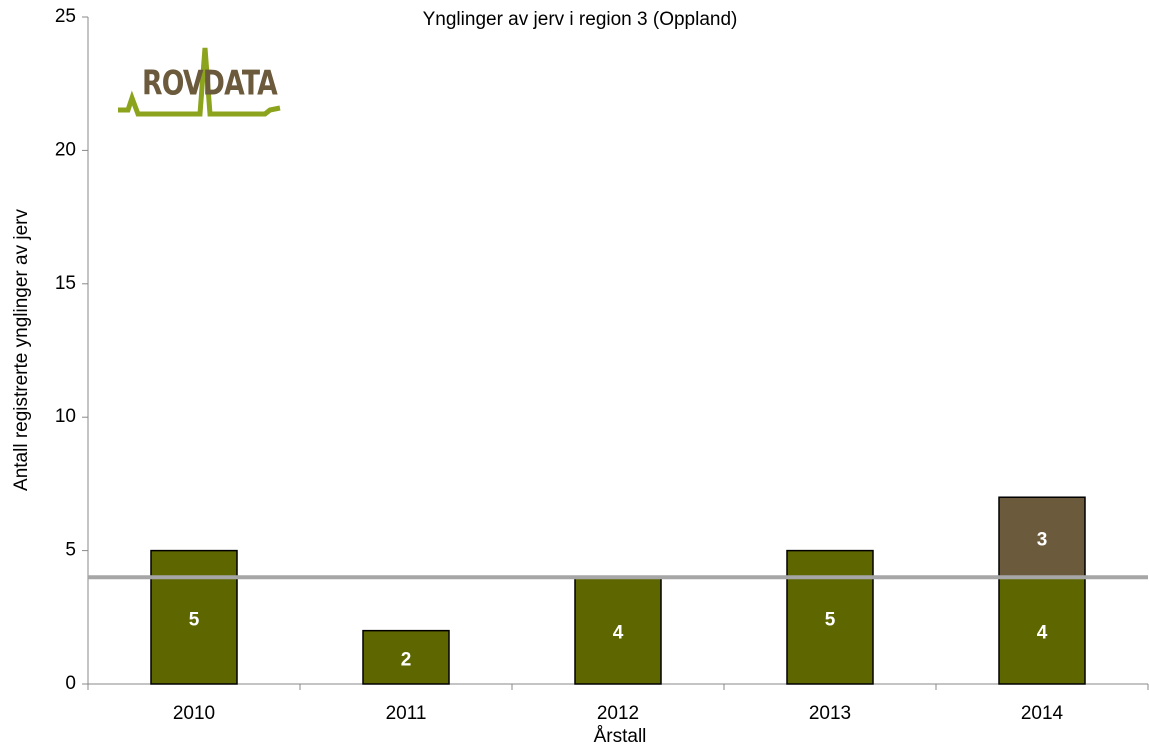 Image resolution: width=1149 pixels, height=751 pixels. I want to click on logo: ROVDATA, so click(199, 82).